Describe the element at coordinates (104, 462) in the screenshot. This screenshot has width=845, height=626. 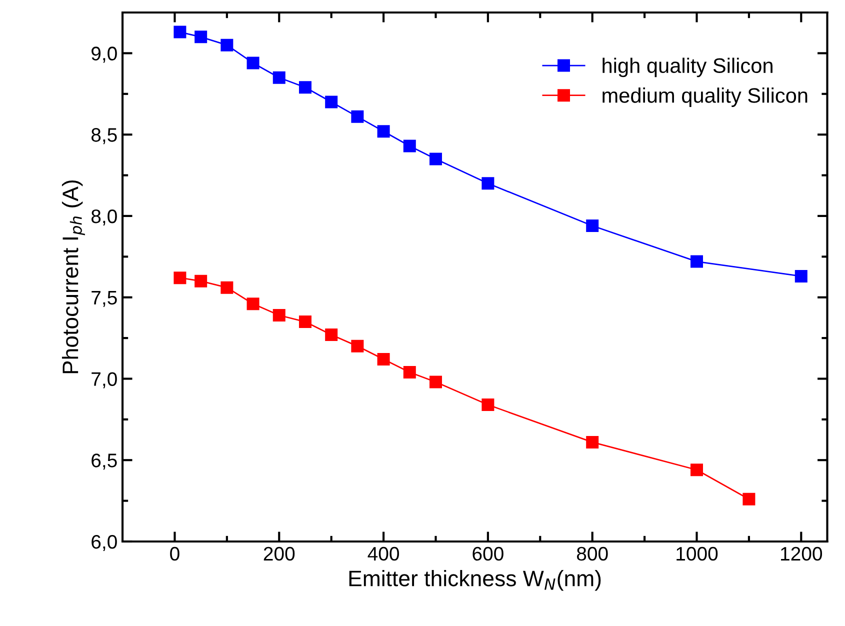
I see `y-tick-label: 6,5` at that location.